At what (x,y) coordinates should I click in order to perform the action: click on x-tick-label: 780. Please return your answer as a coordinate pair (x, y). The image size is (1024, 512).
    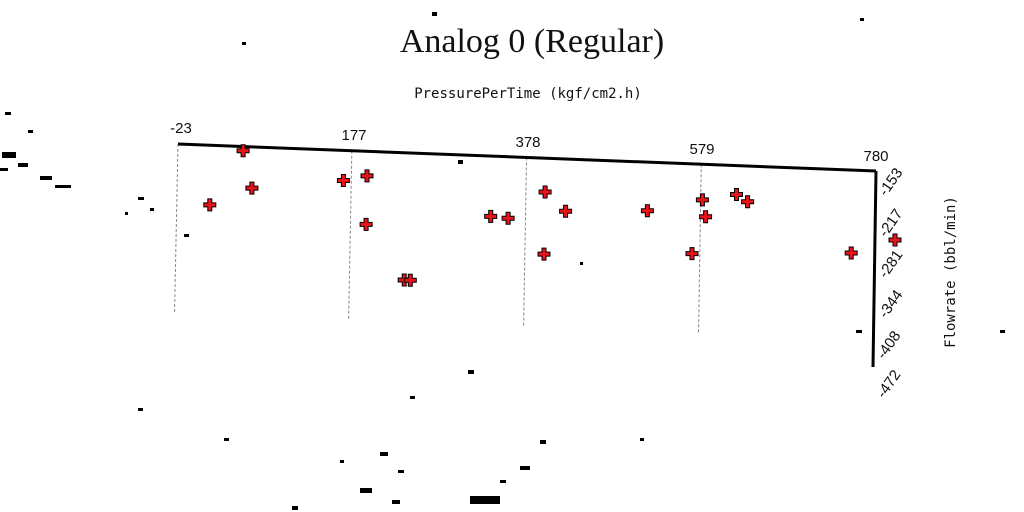
    Looking at the image, I should click on (875, 156).